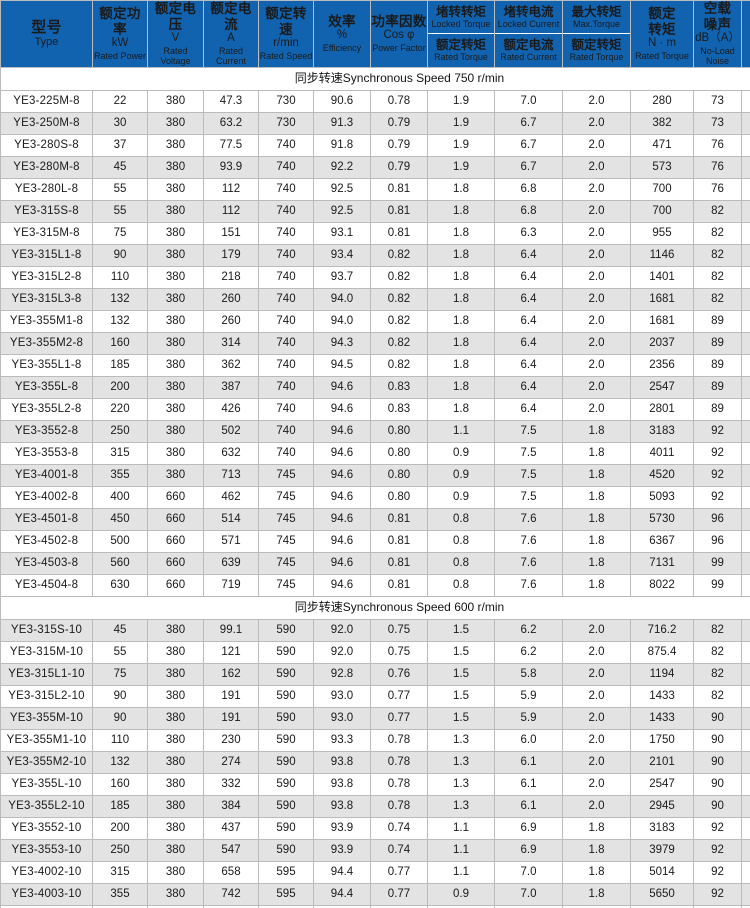 The height and width of the screenshot is (908, 750). What do you see at coordinates (231, 894) in the screenshot?
I see `cell-value: 742` at bounding box center [231, 894].